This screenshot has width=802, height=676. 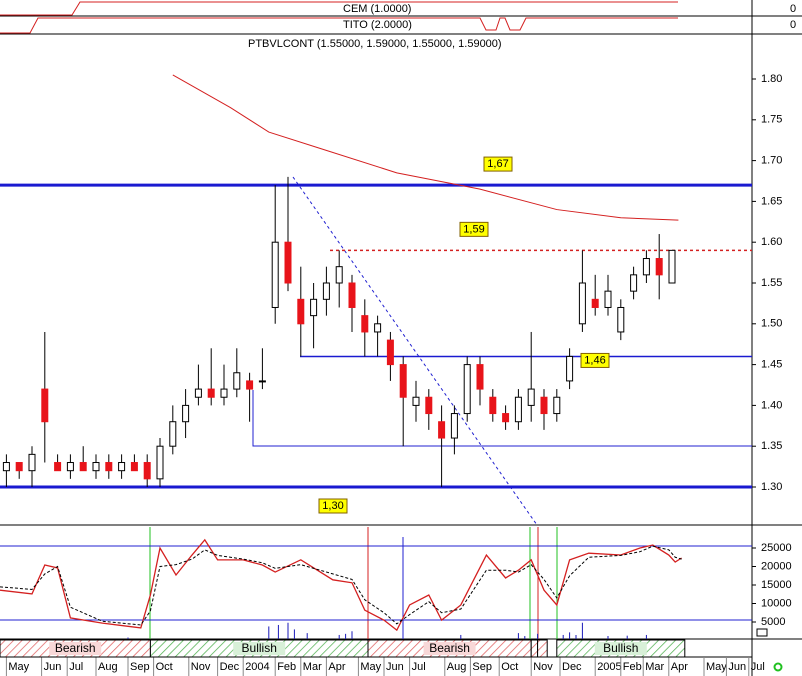 What do you see at coordinates (353, 583) in the screenshot?
I see `signal-lines` at bounding box center [353, 583].